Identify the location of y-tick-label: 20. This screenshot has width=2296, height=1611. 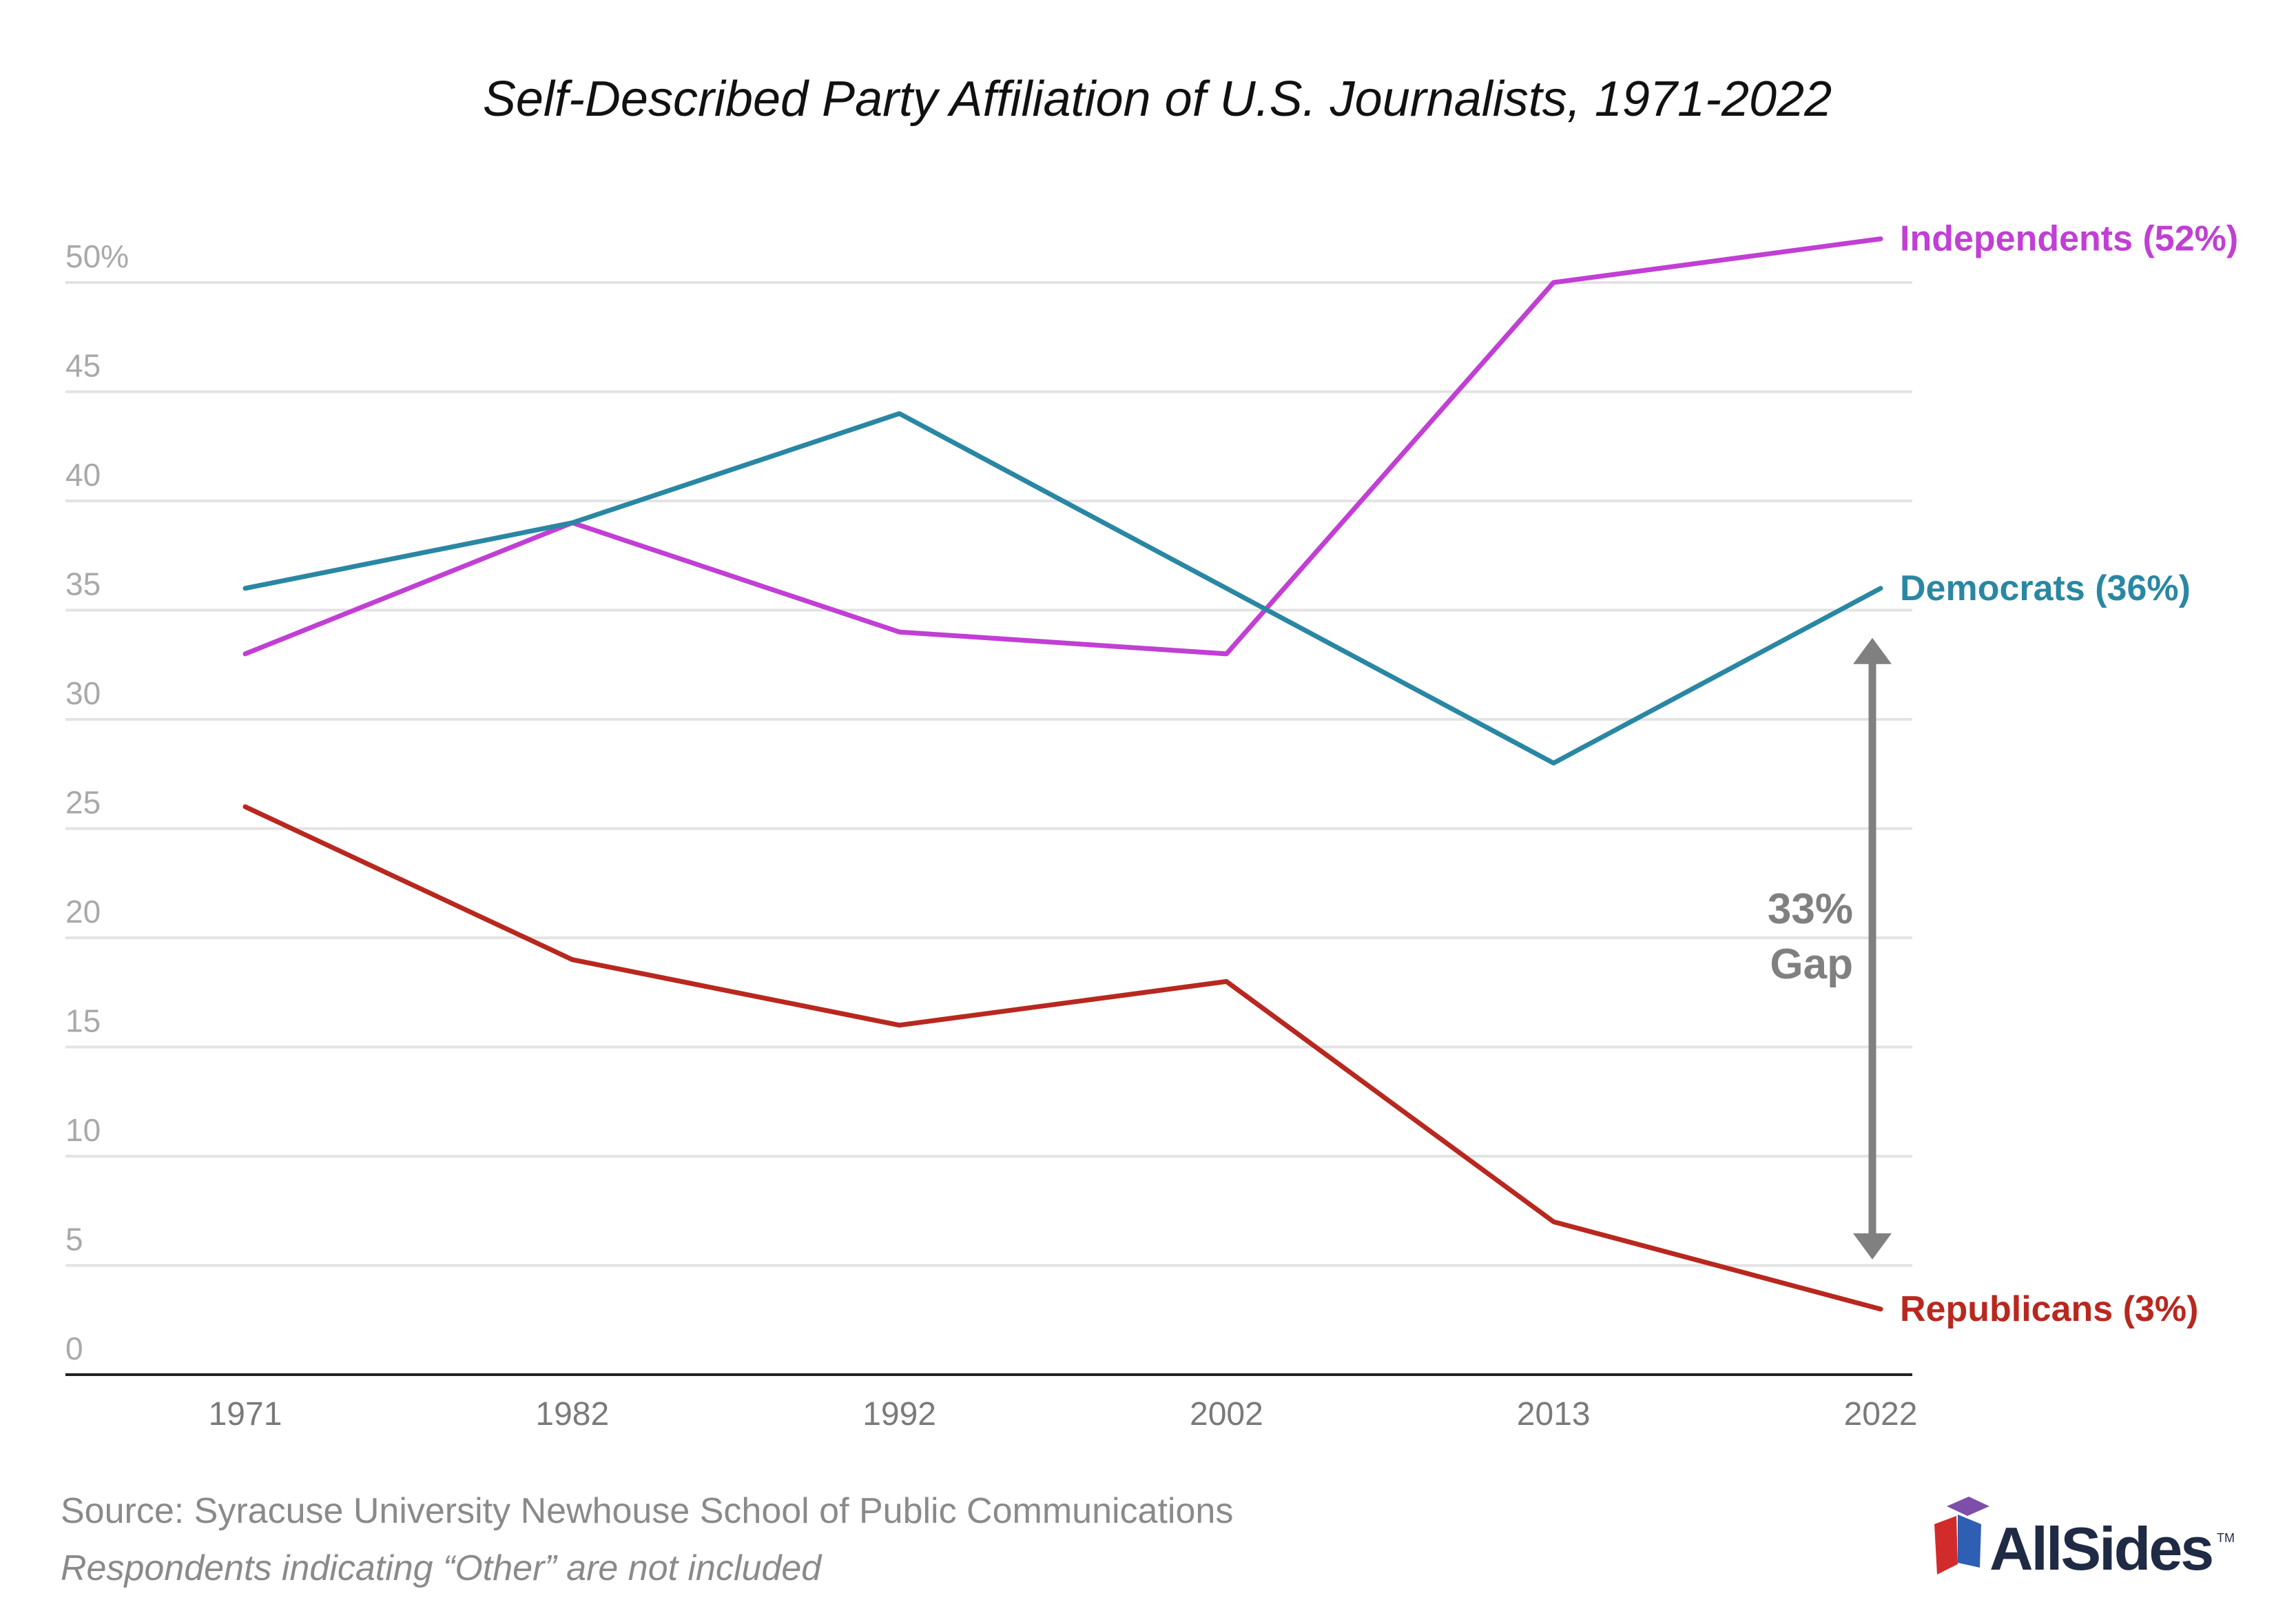
(83, 912).